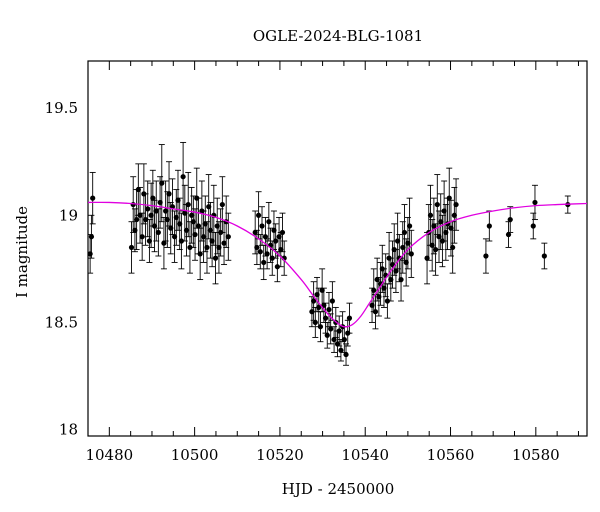 This screenshot has height=512, width=600. I want to click on x-tick-label: 10540, so click(365, 455).